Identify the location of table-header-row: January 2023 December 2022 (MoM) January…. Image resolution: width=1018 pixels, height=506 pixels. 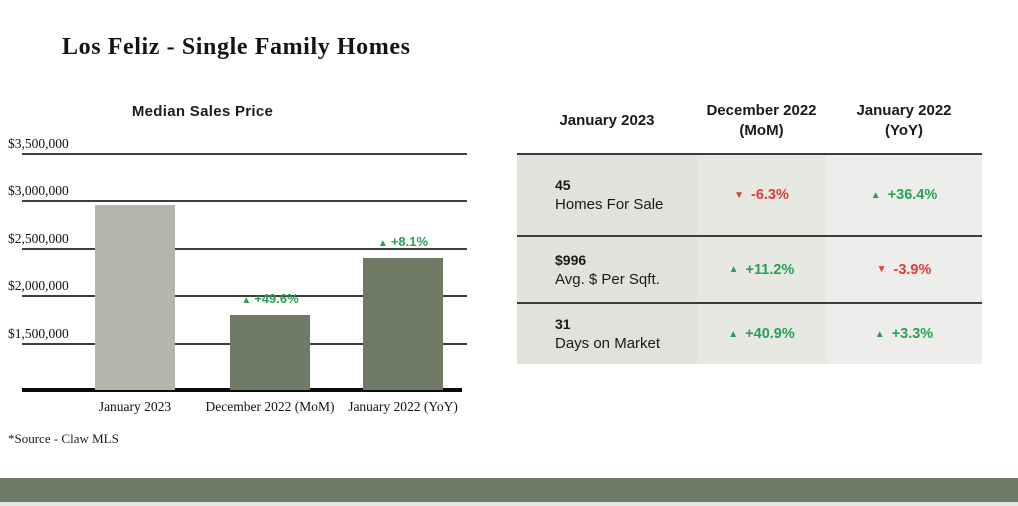
(749, 121).